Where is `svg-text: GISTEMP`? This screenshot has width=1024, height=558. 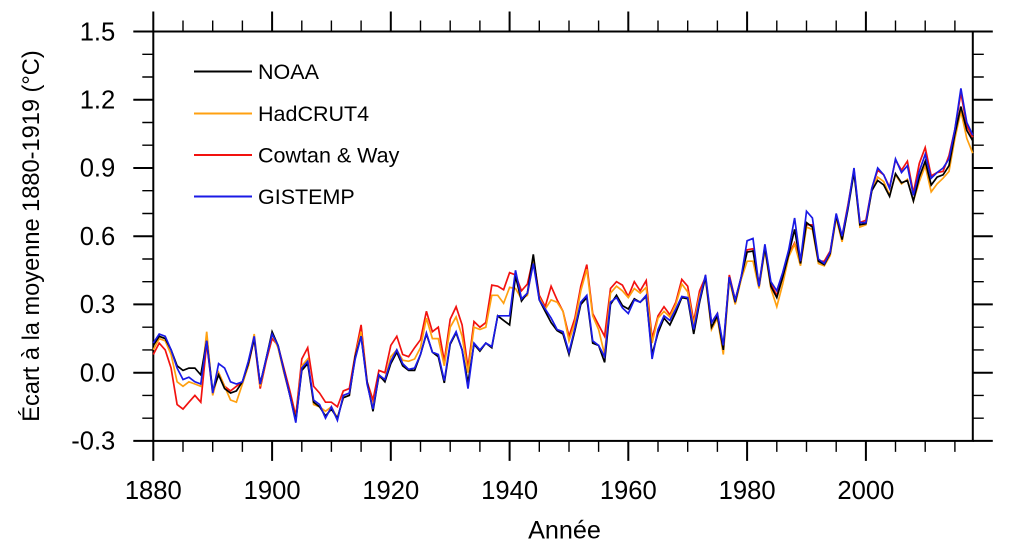 svg-text: GISTEMP is located at coordinates (306, 197).